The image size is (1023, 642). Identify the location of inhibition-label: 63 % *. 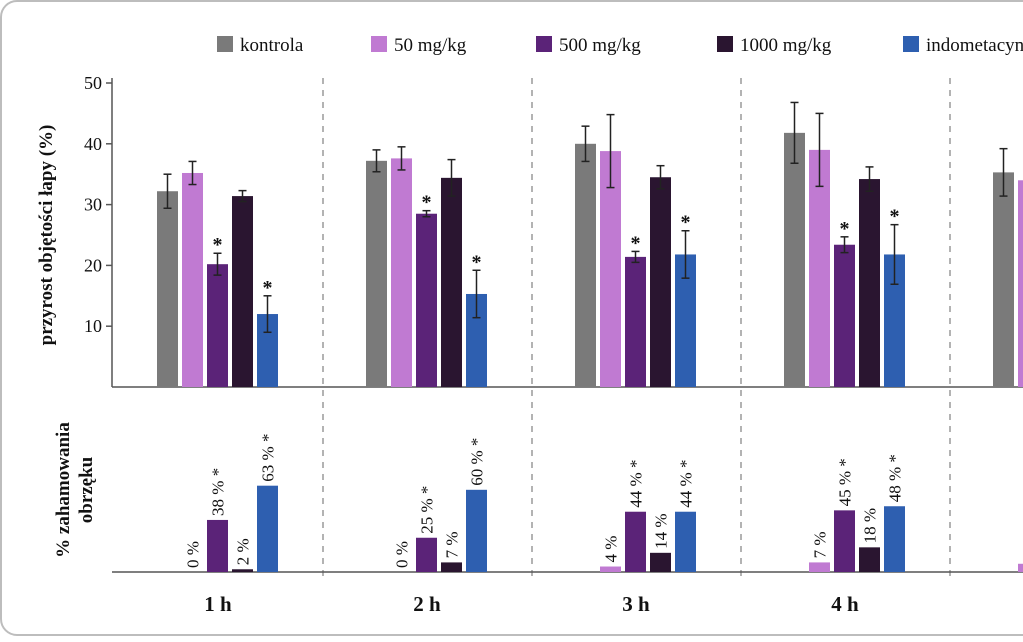
(268, 458).